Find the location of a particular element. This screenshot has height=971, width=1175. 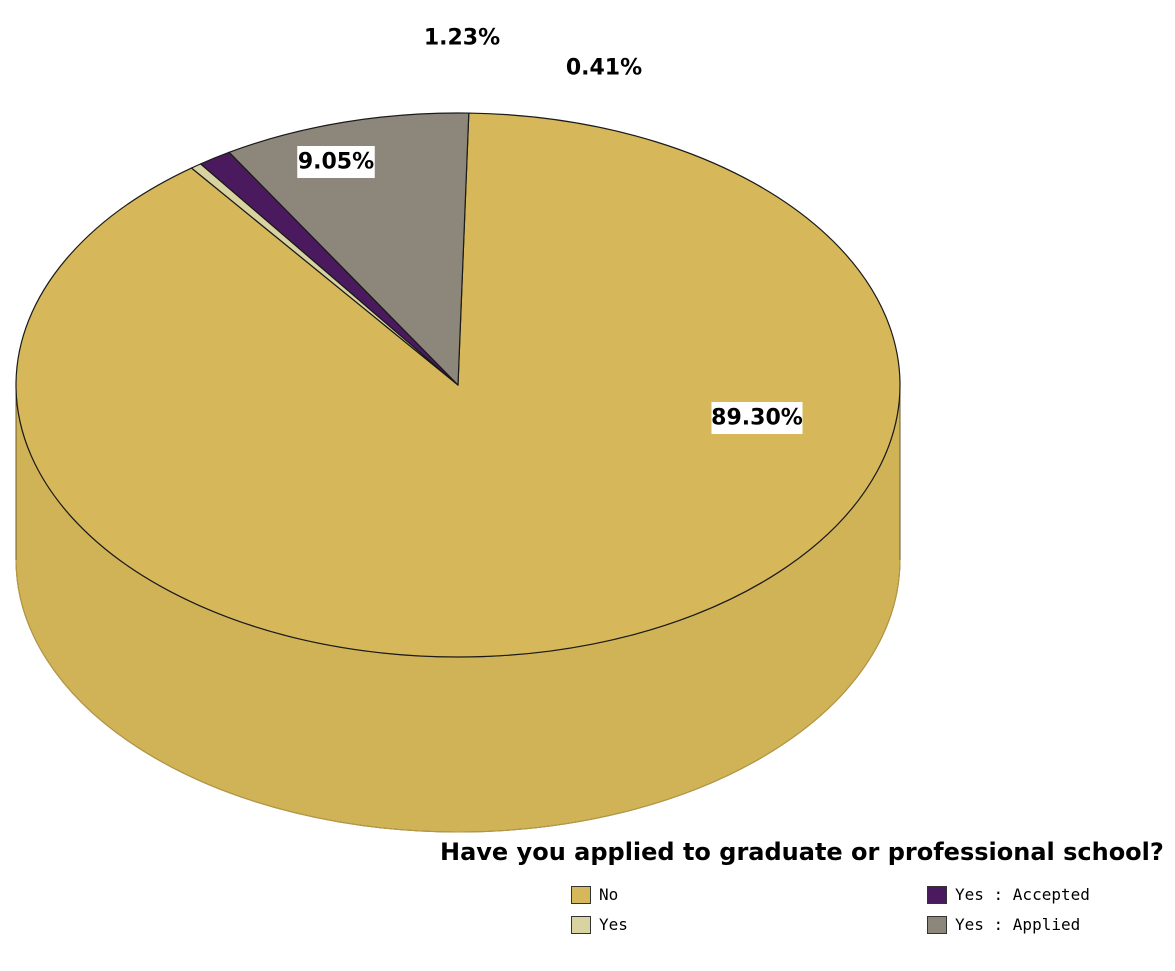

pie-slice-yes-applied is located at coordinates (349, 249).